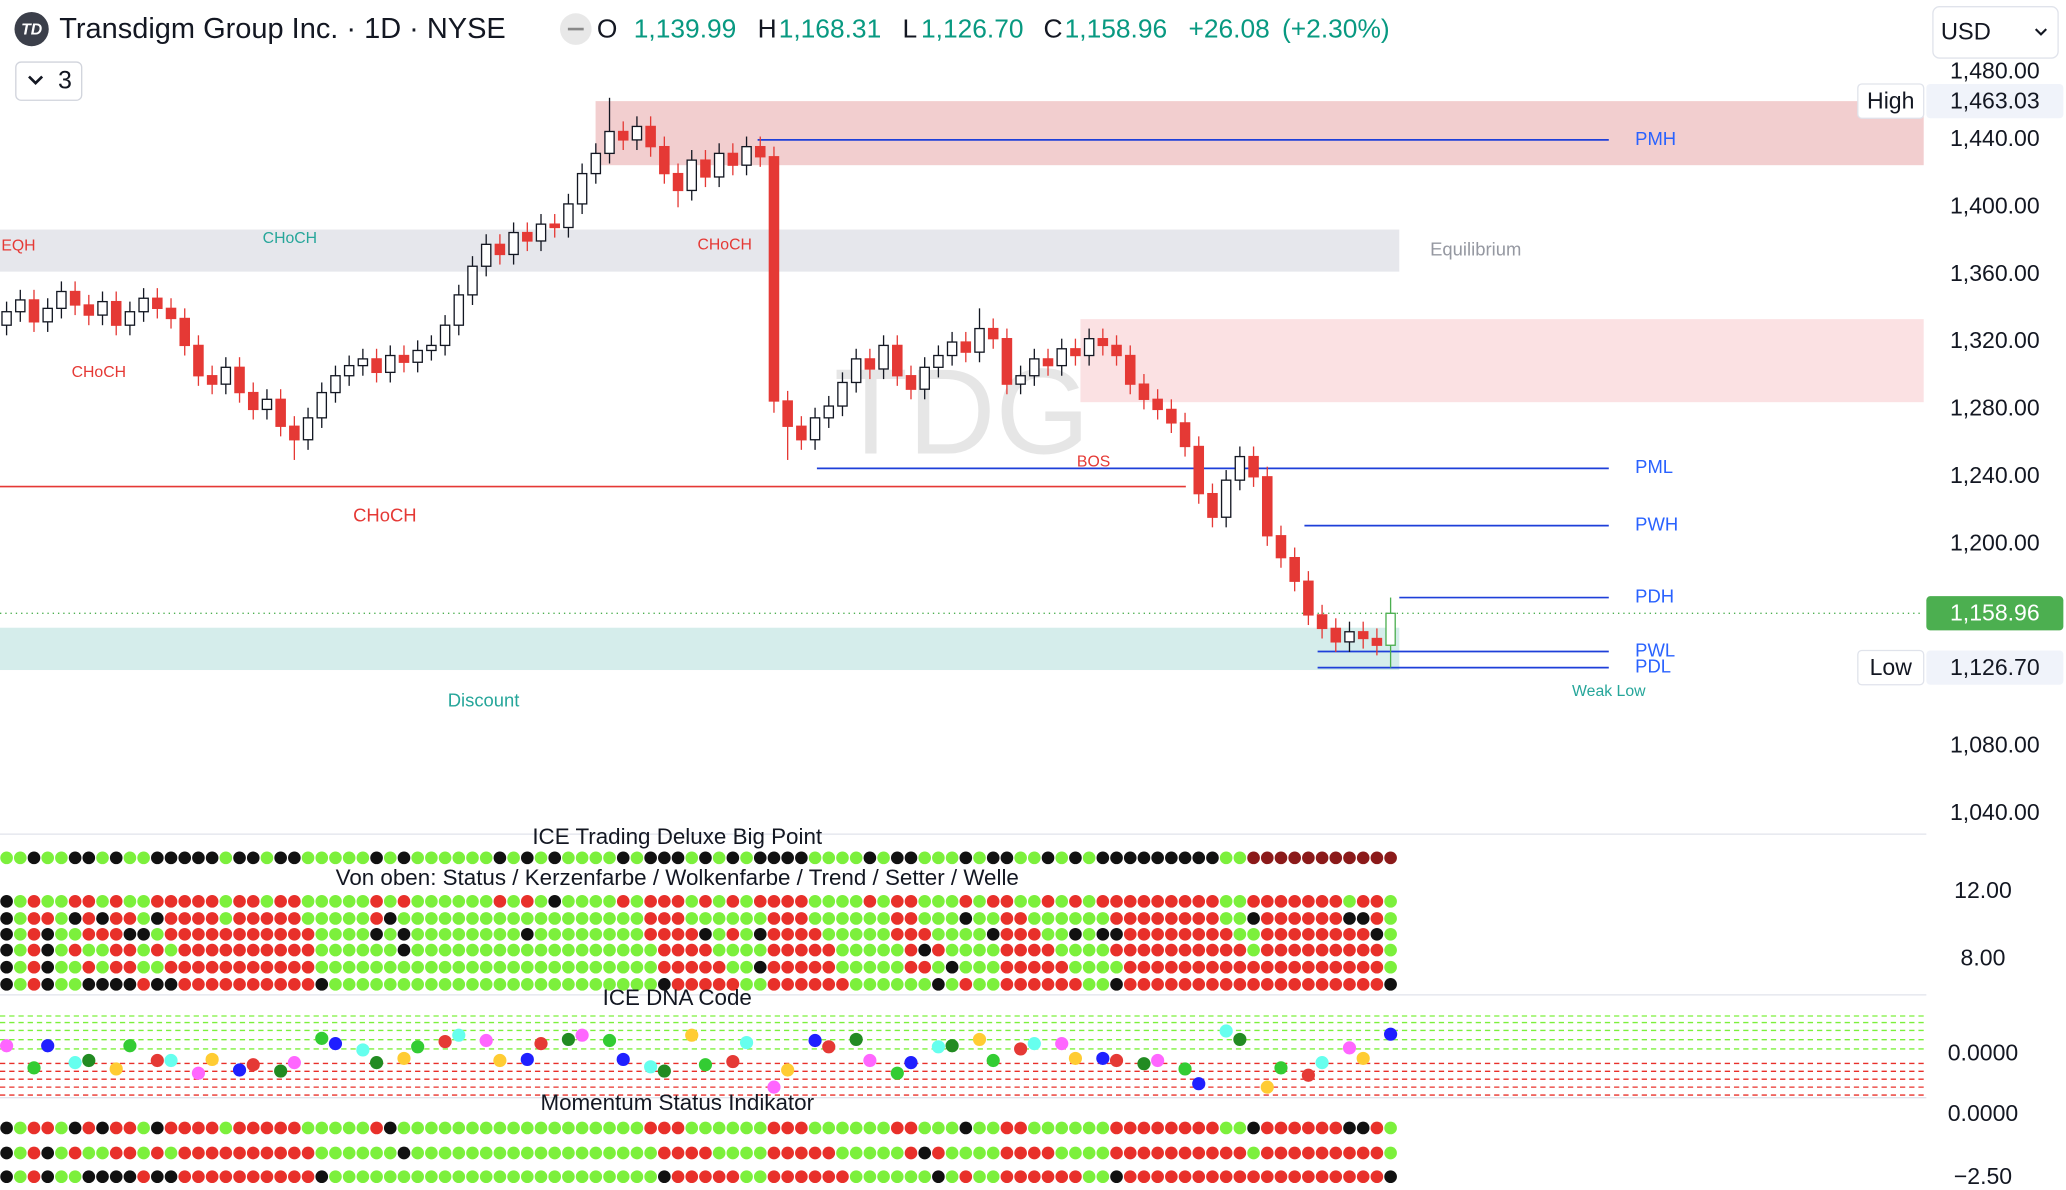 The image size is (2066, 1190). Describe the element at coordinates (1995, 32) in the screenshot. I see `currency-button` at that location.